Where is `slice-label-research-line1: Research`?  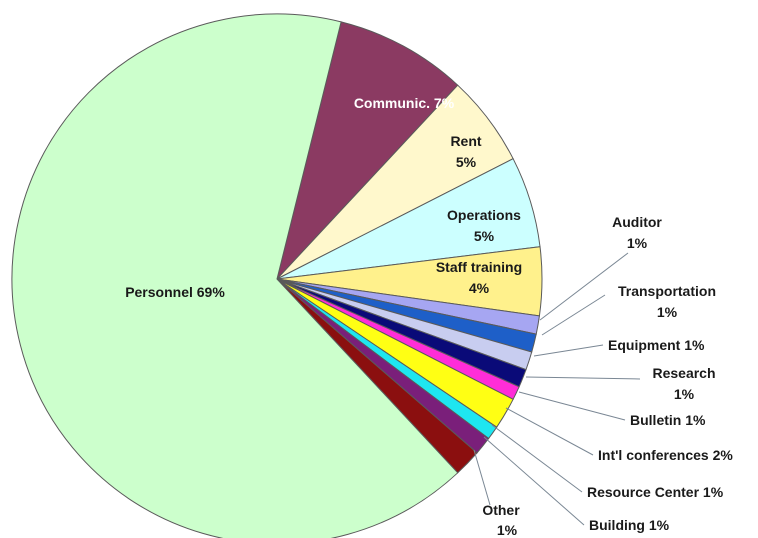 slice-label-research-line1: Research is located at coordinates (683, 373).